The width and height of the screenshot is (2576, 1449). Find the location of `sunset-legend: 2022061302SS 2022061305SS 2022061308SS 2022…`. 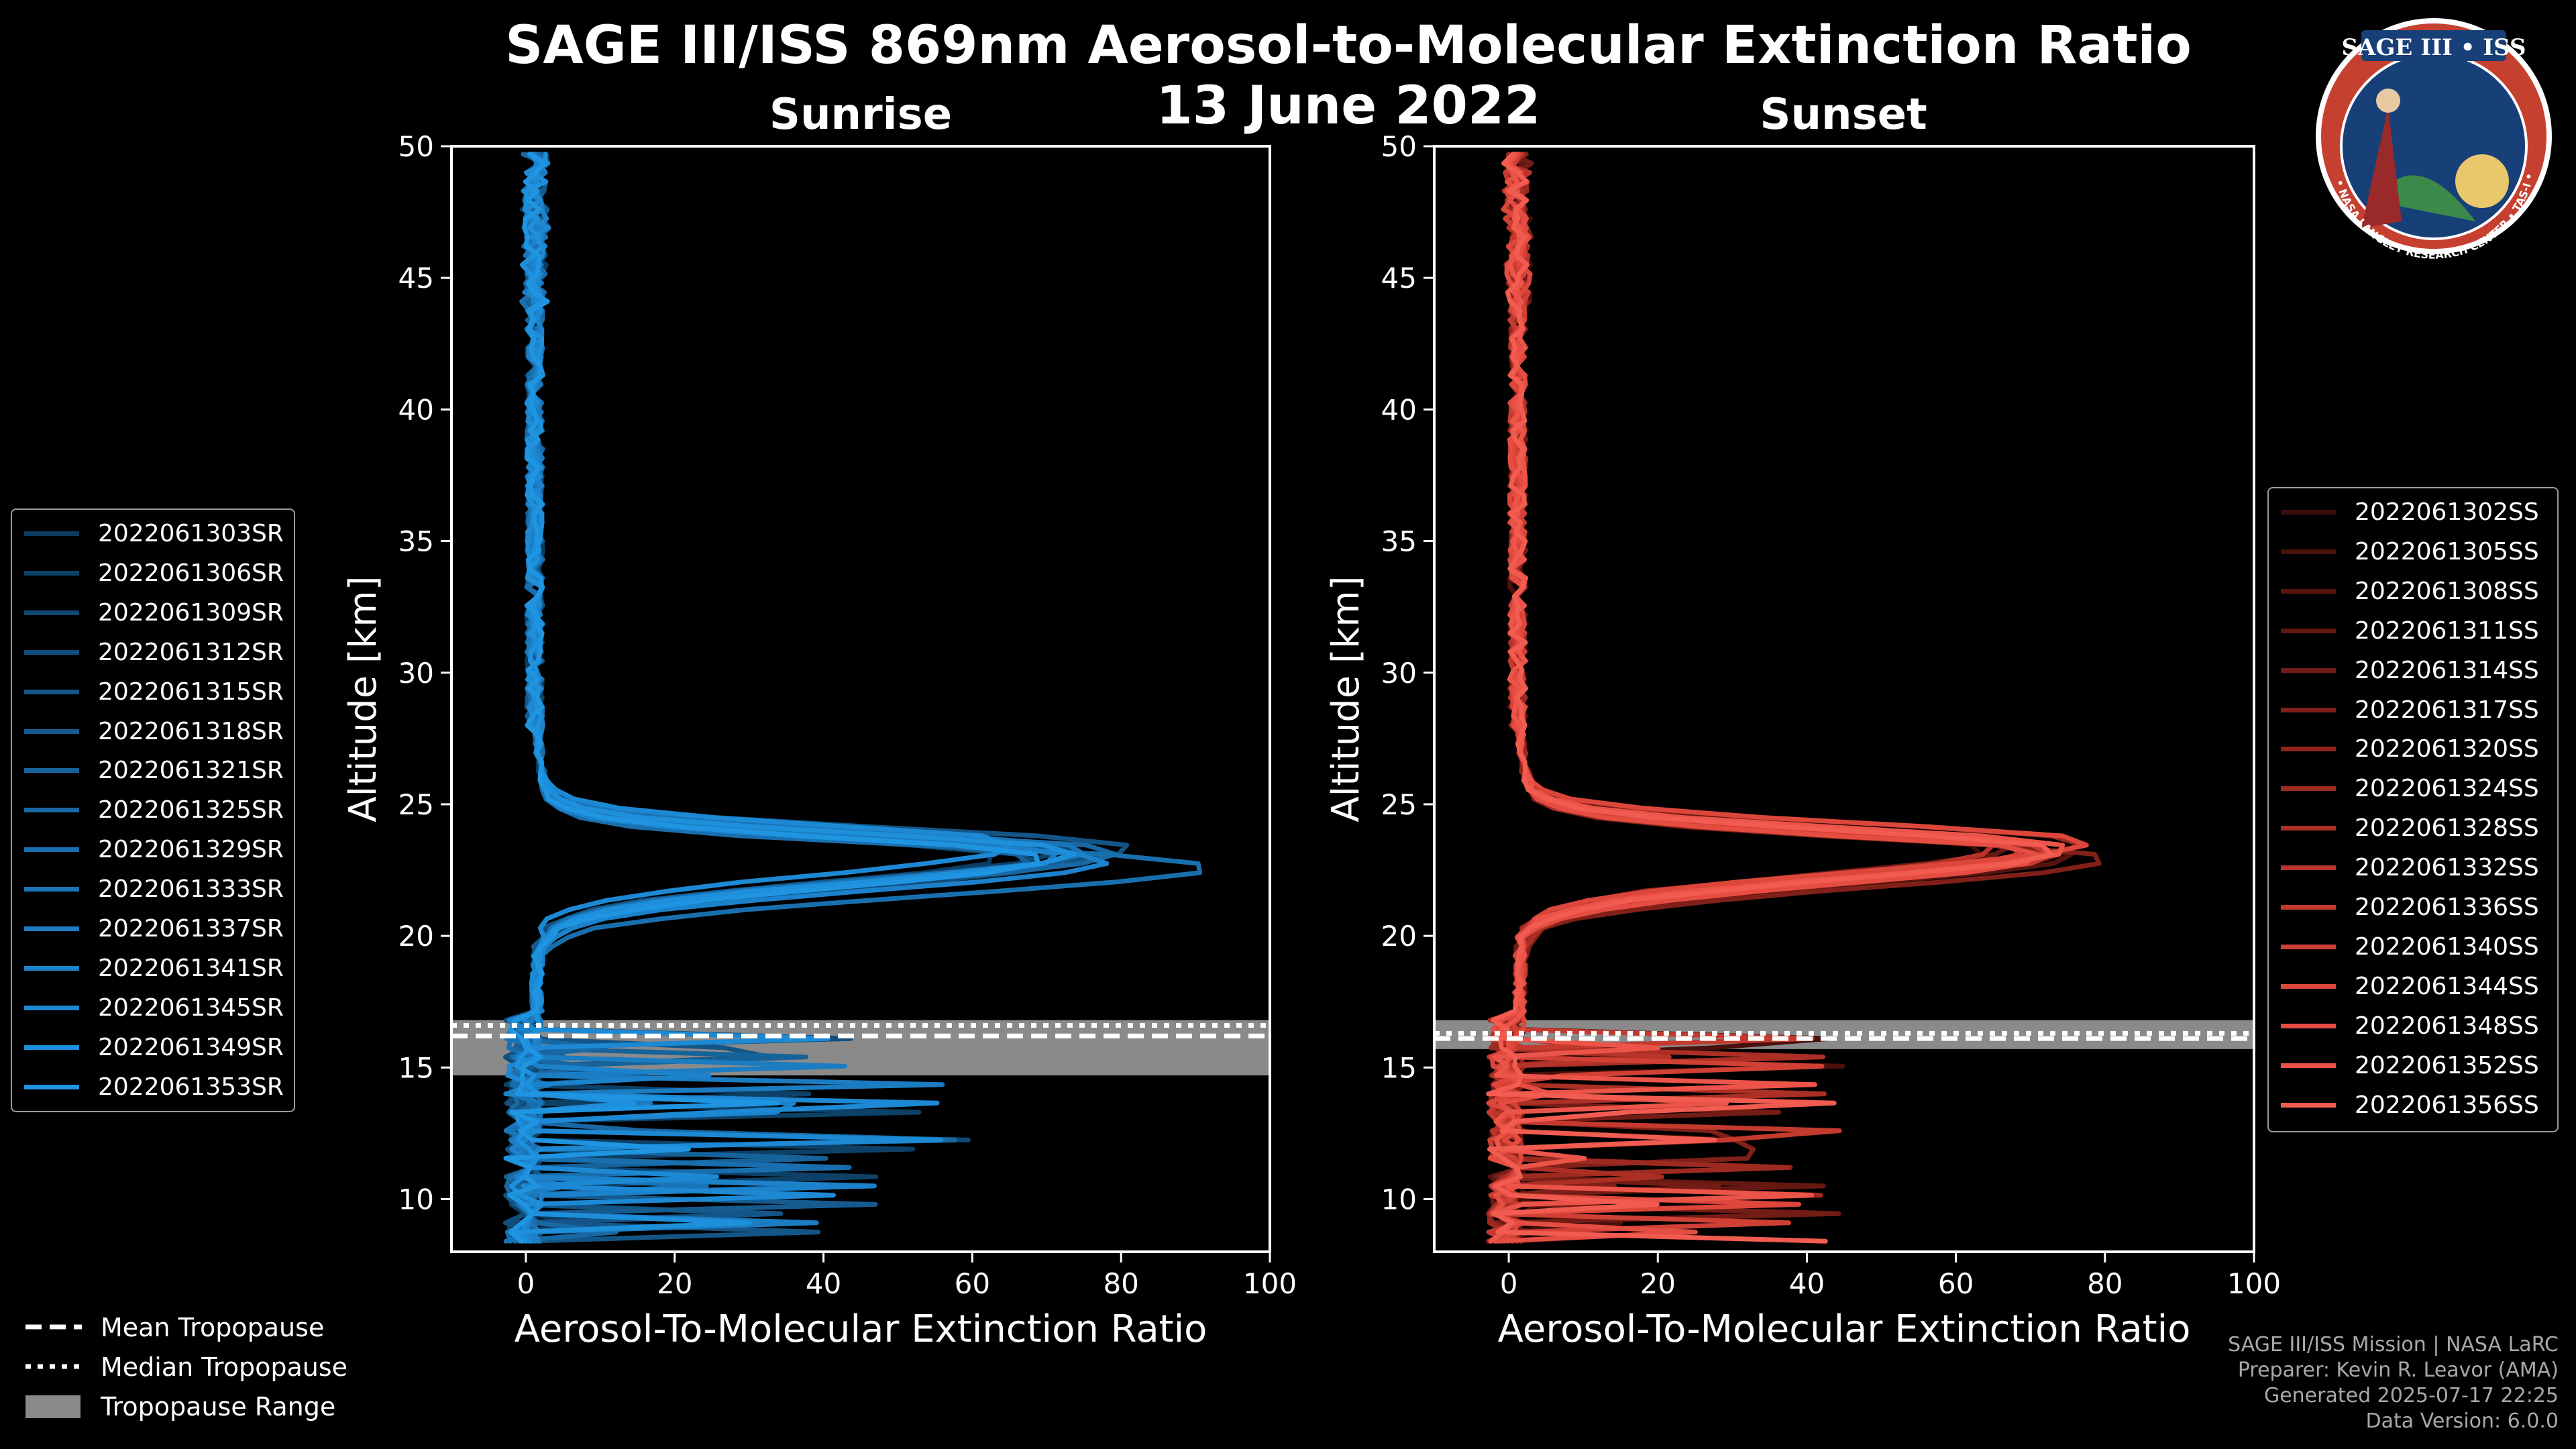

sunset-legend: 2022061302SS 2022061305SS 2022061308SS 2022… is located at coordinates (2413, 809).